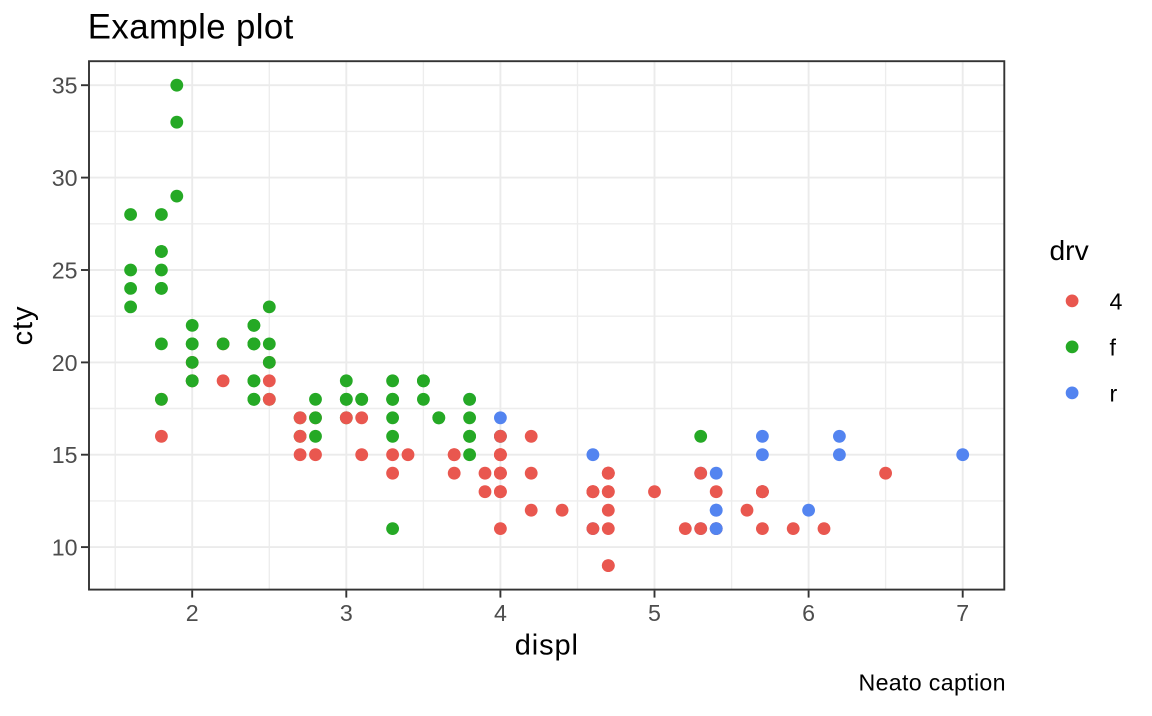 The width and height of the screenshot is (1152, 716). I want to click on svg-text: 2, so click(192, 613).